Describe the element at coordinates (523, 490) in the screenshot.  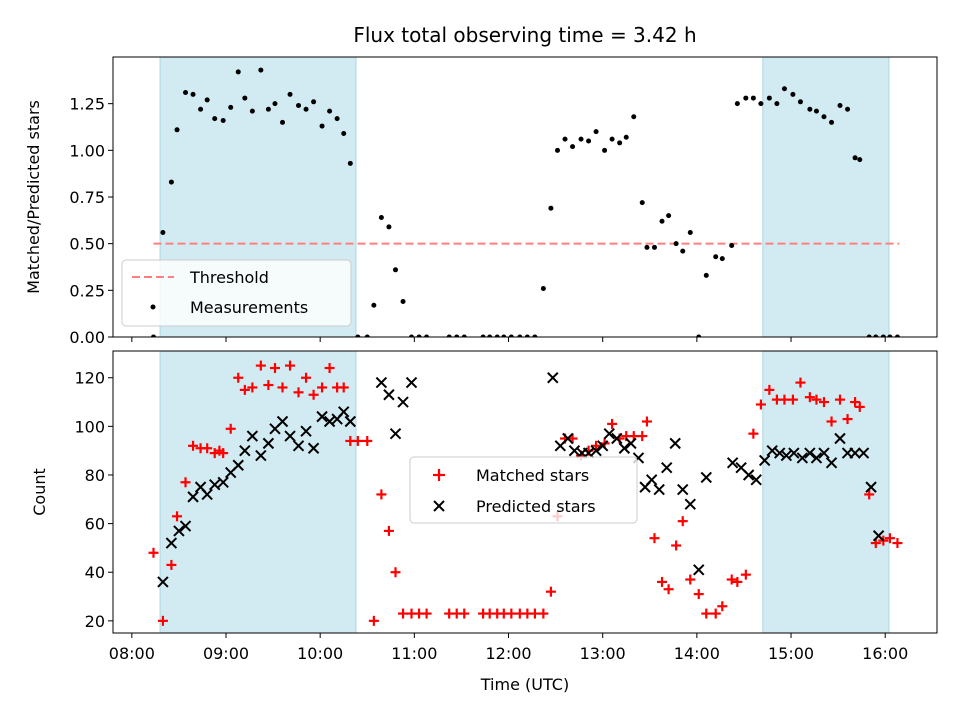
I see `bottom-legend: Matched stars Predicted stars` at that location.